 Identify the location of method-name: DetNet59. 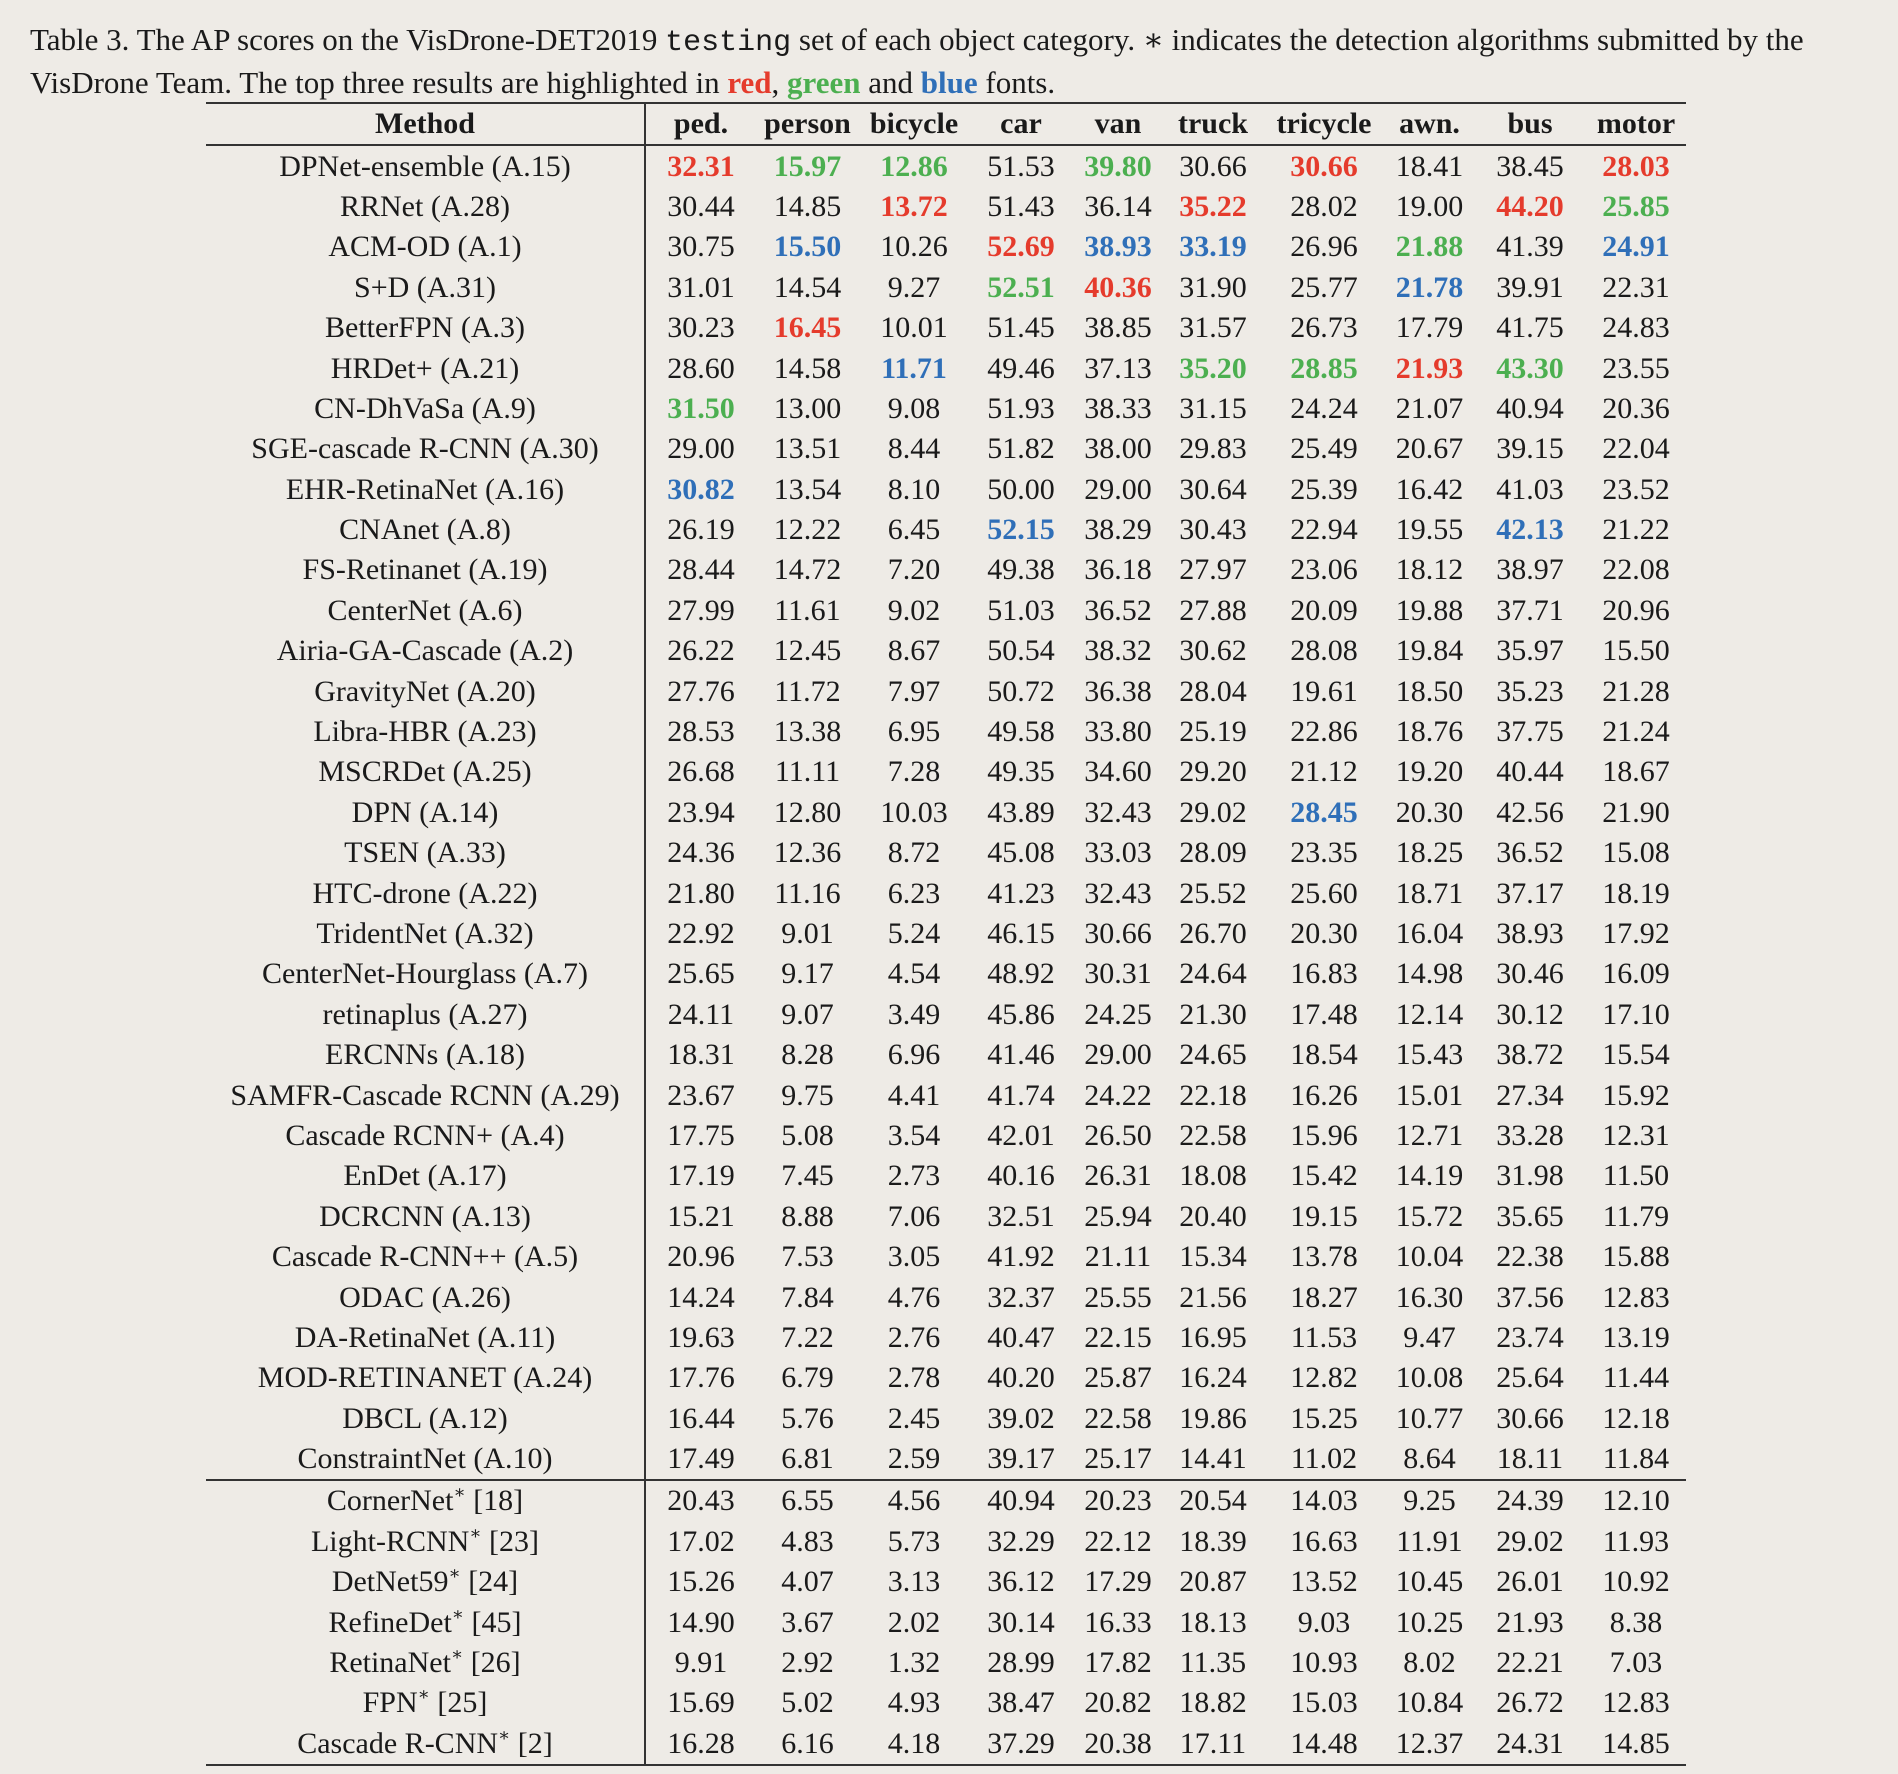
(390, 1582).